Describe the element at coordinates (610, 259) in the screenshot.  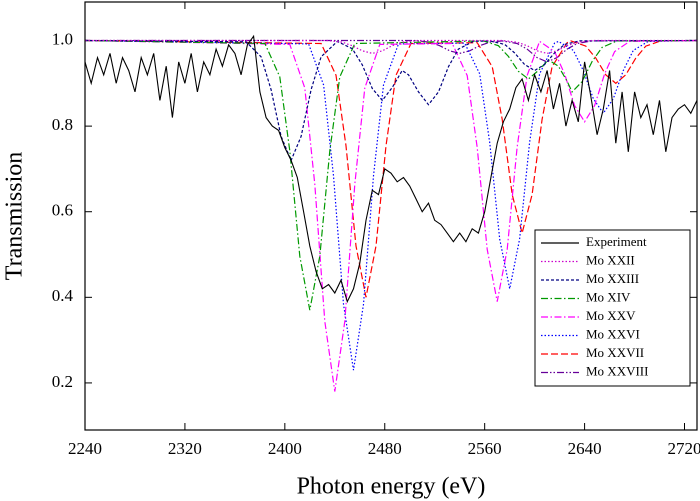
I see `legend-label: Mo XXII` at that location.